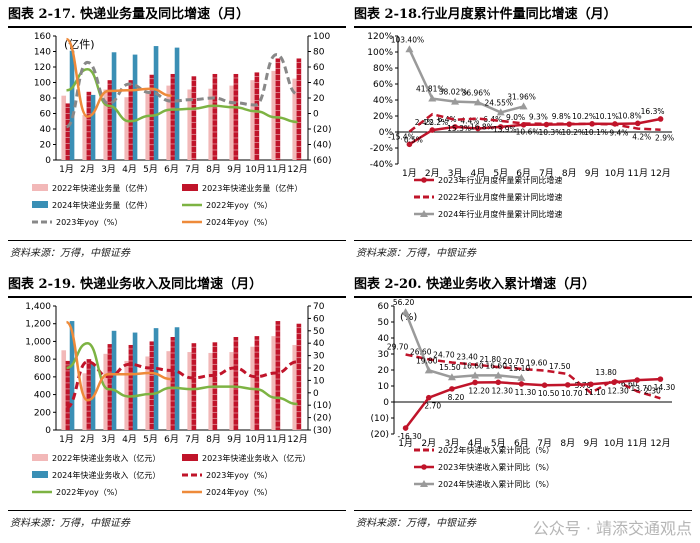 The width and height of the screenshot is (700, 543). What do you see at coordinates (384, 387) in the screenshot?
I see `y-tick-label: 10` at bounding box center [384, 387].